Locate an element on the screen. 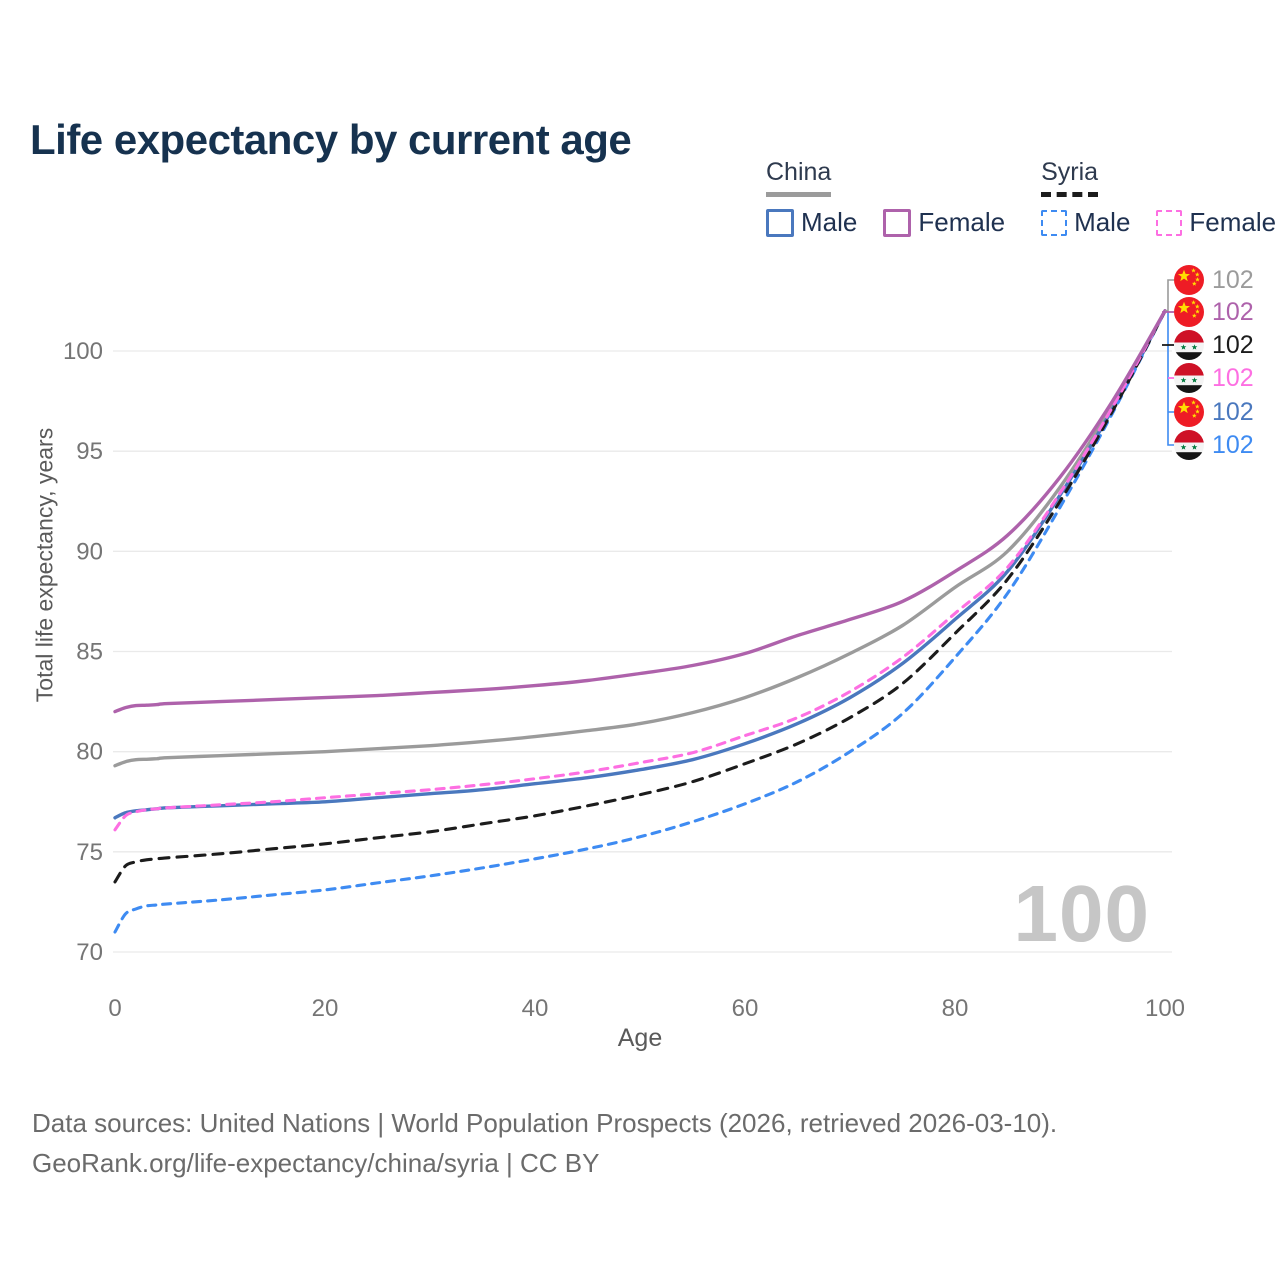  legend-item-syria-male: Male is located at coordinates (1085, 222).